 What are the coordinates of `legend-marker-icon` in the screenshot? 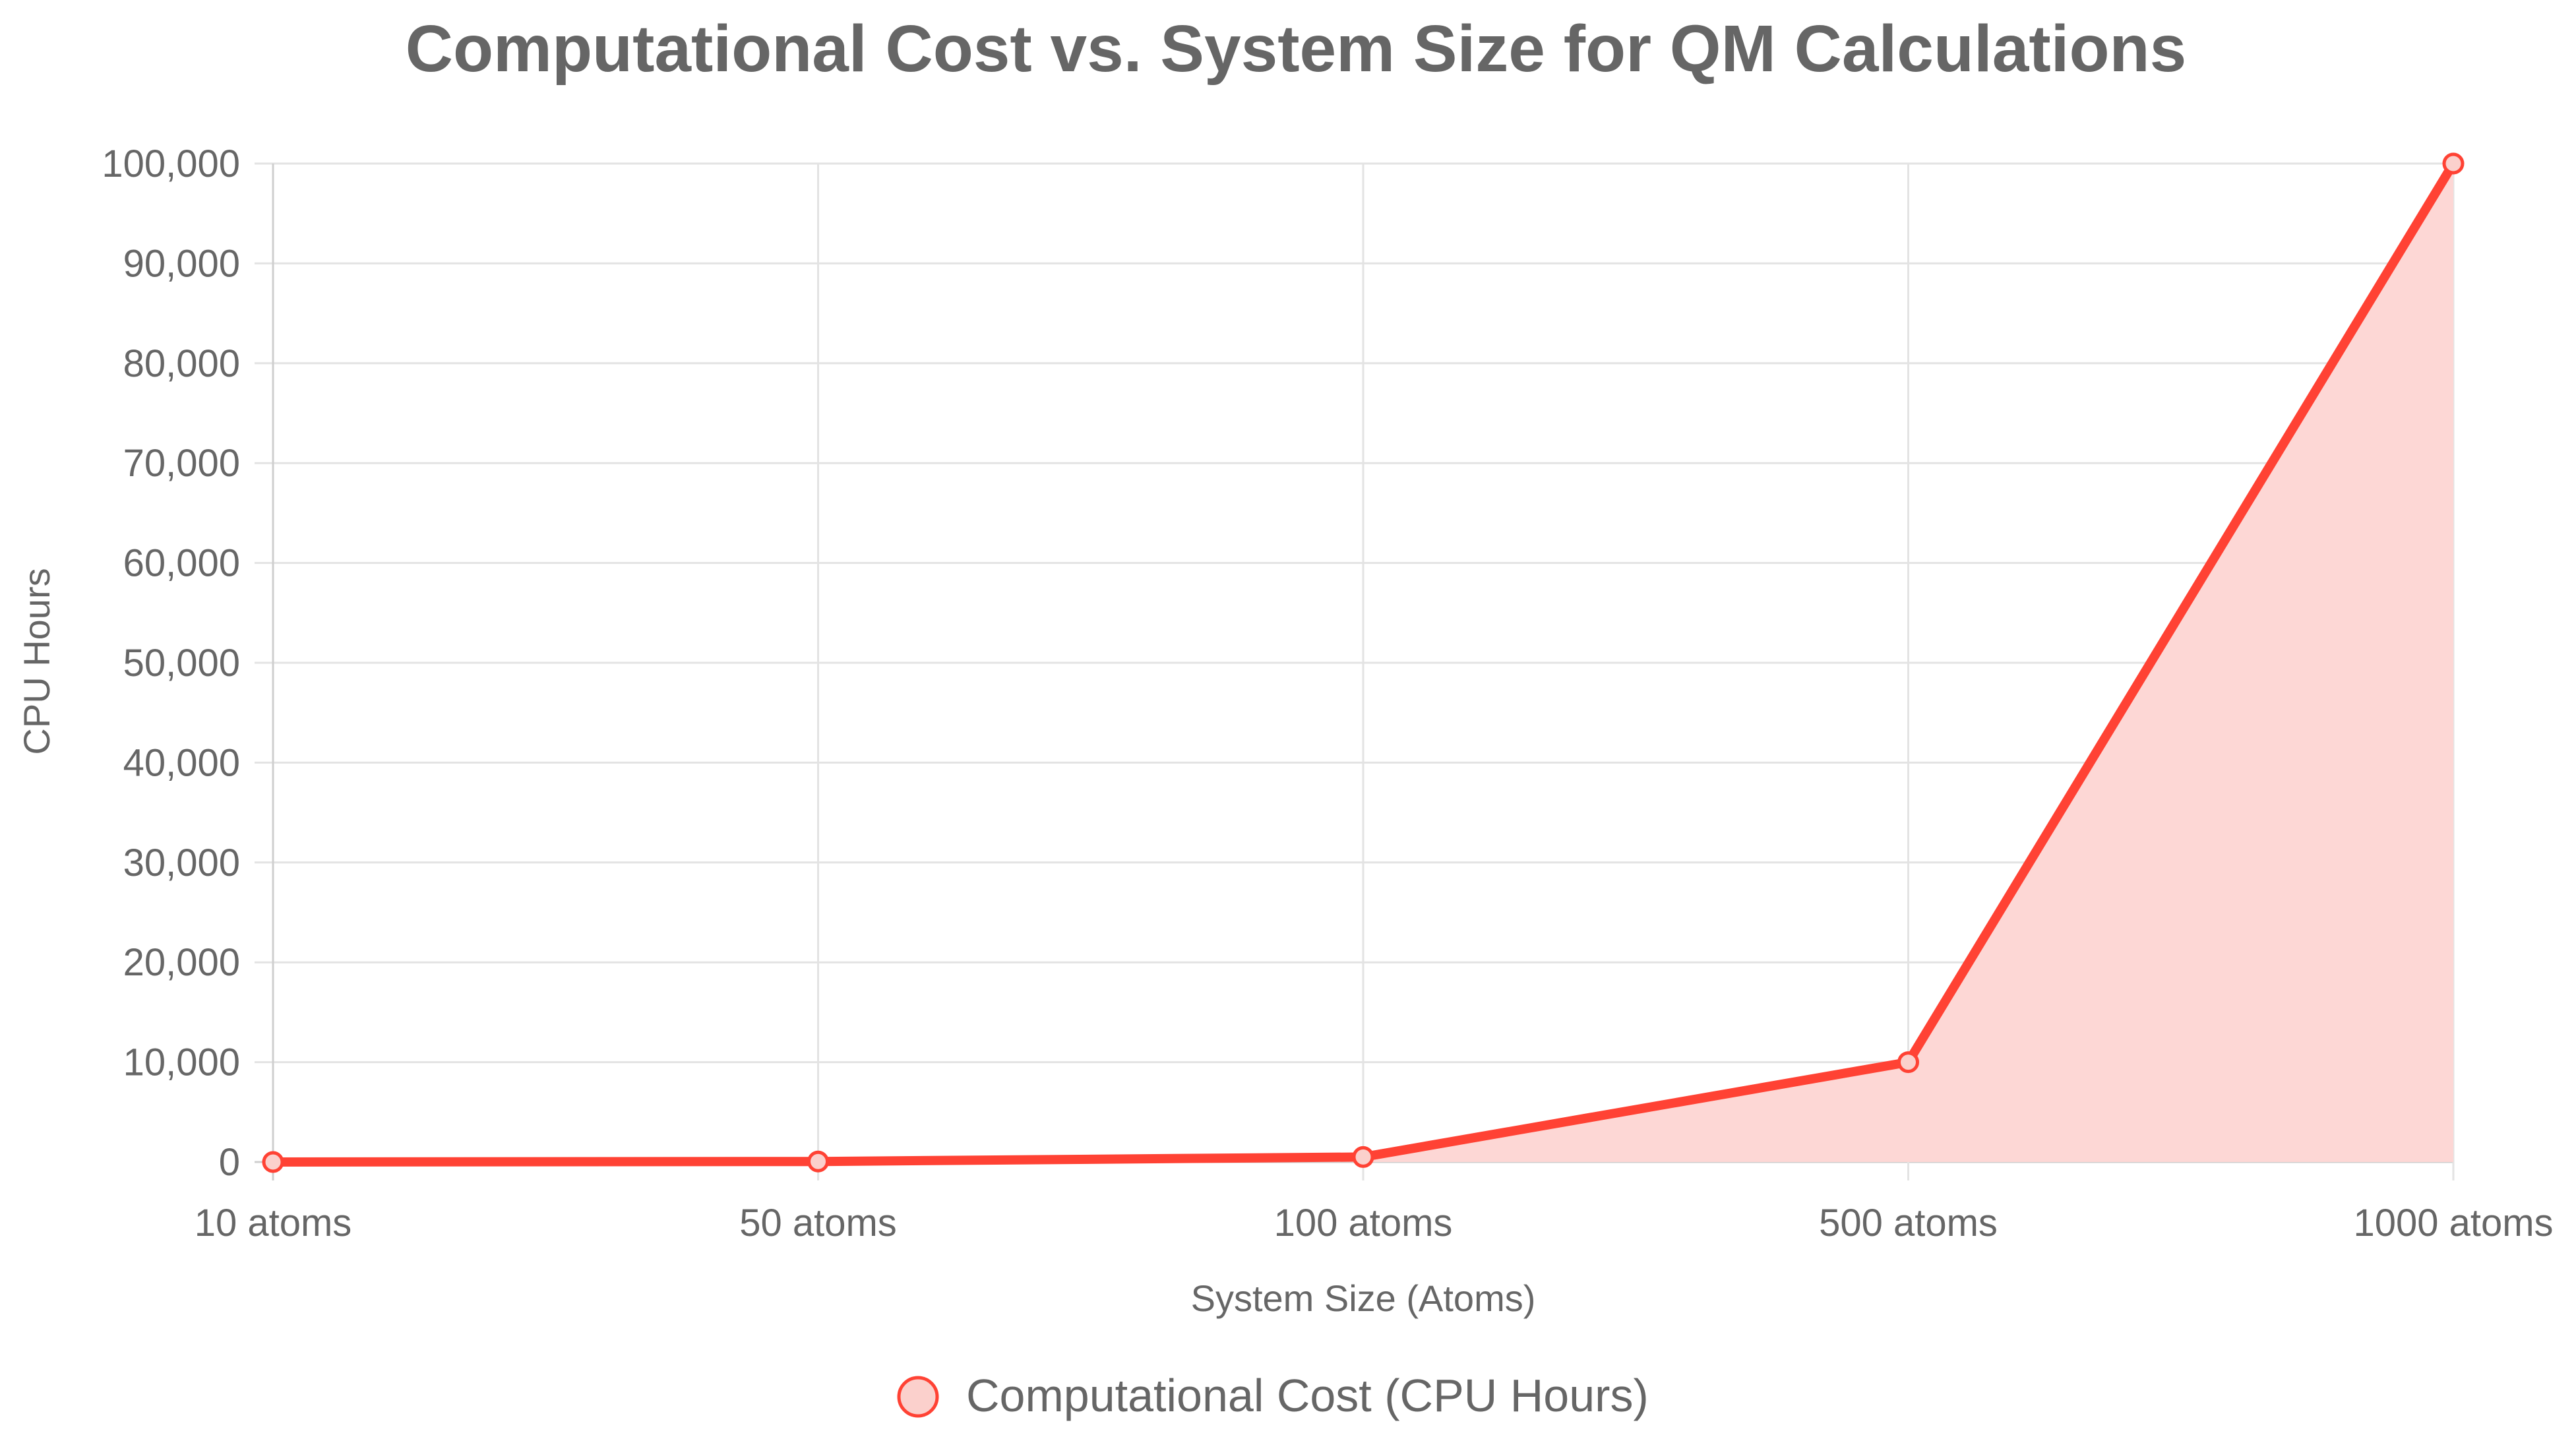 It's located at (918, 1397).